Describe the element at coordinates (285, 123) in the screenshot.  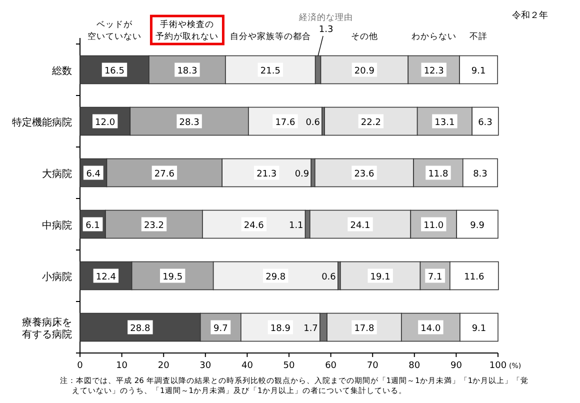
I see `data-label: 17.6` at that location.